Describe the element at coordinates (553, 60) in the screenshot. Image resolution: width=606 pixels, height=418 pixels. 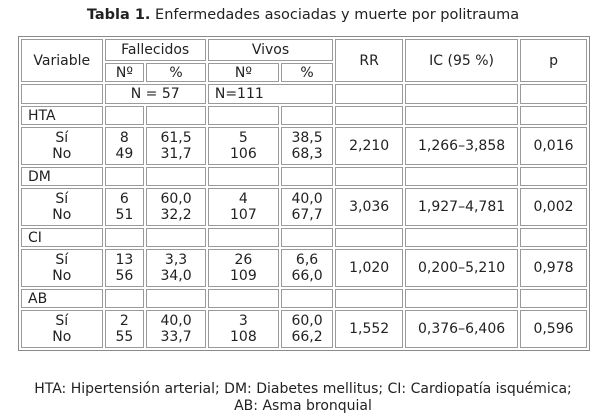
I see `header-p: p` at that location.